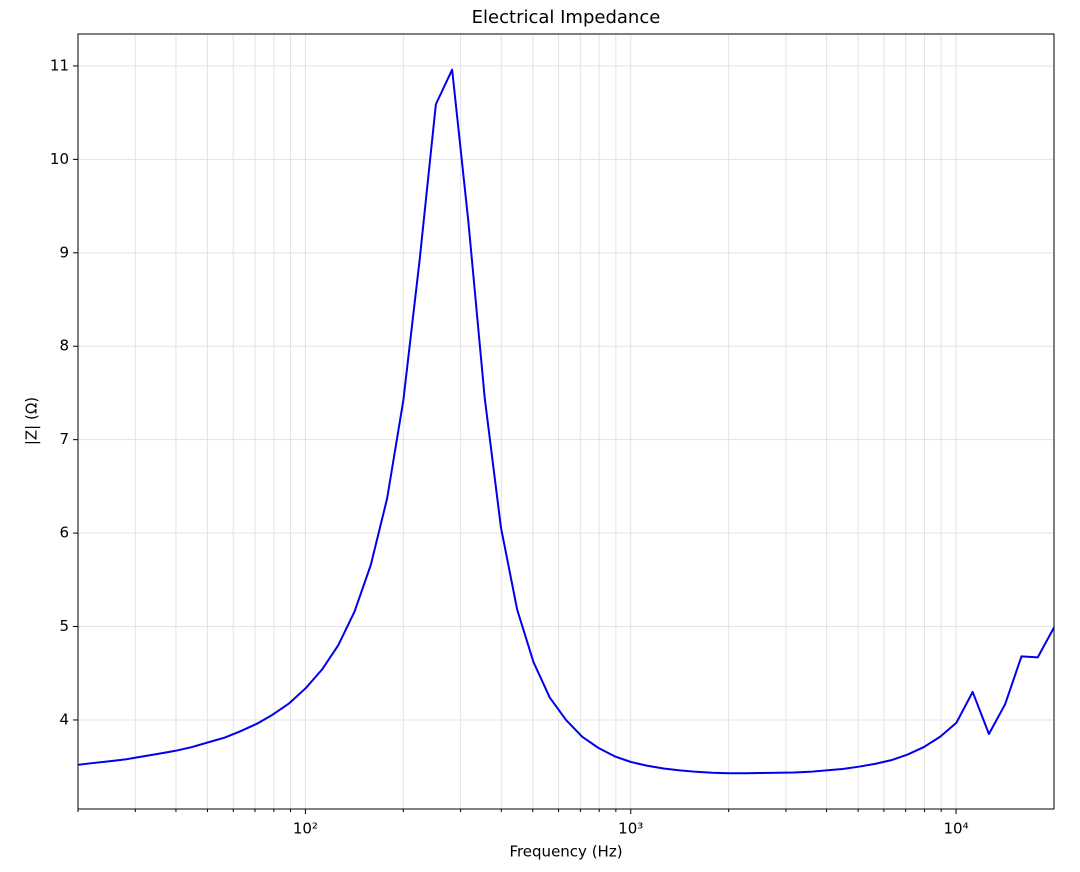 This screenshot has width=1080, height=872. Describe the element at coordinates (565, 852) in the screenshot. I see `x-axis-label: Frequency (Hz)` at that location.